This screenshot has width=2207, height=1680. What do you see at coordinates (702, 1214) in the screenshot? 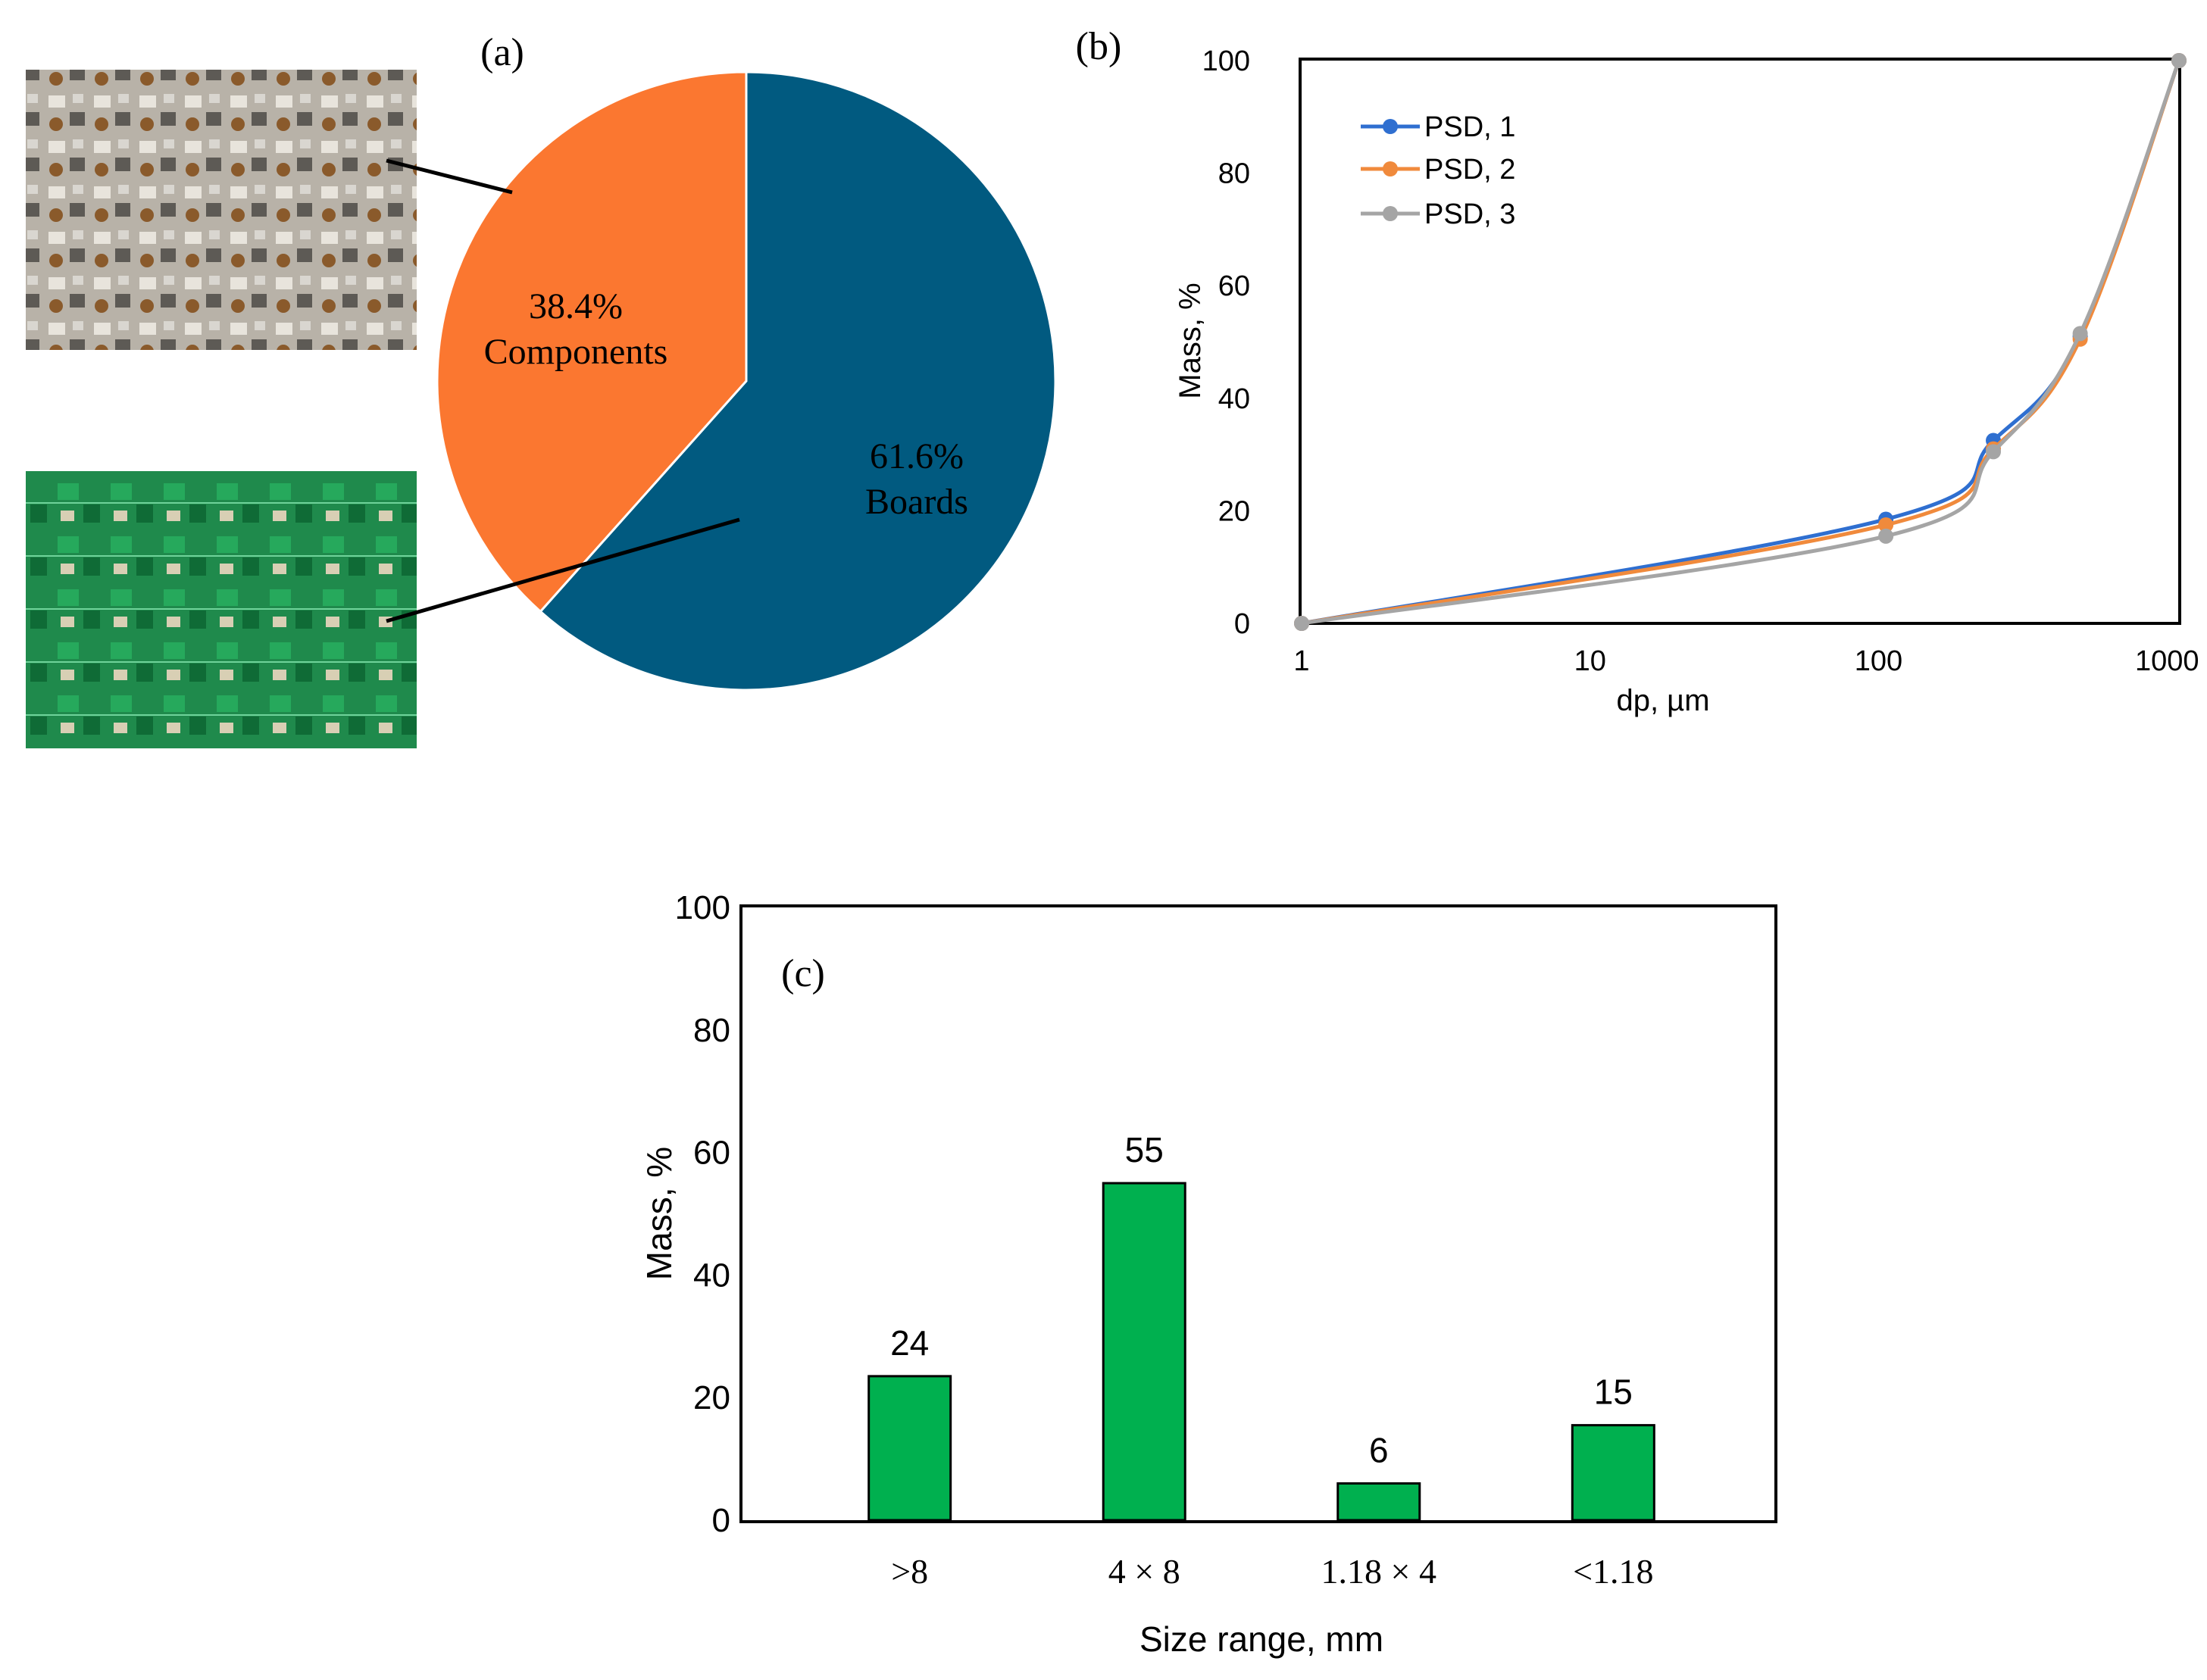
I see `bar-chart-y-ticks: 0 20 40 60 80 100` at bounding box center [702, 1214].